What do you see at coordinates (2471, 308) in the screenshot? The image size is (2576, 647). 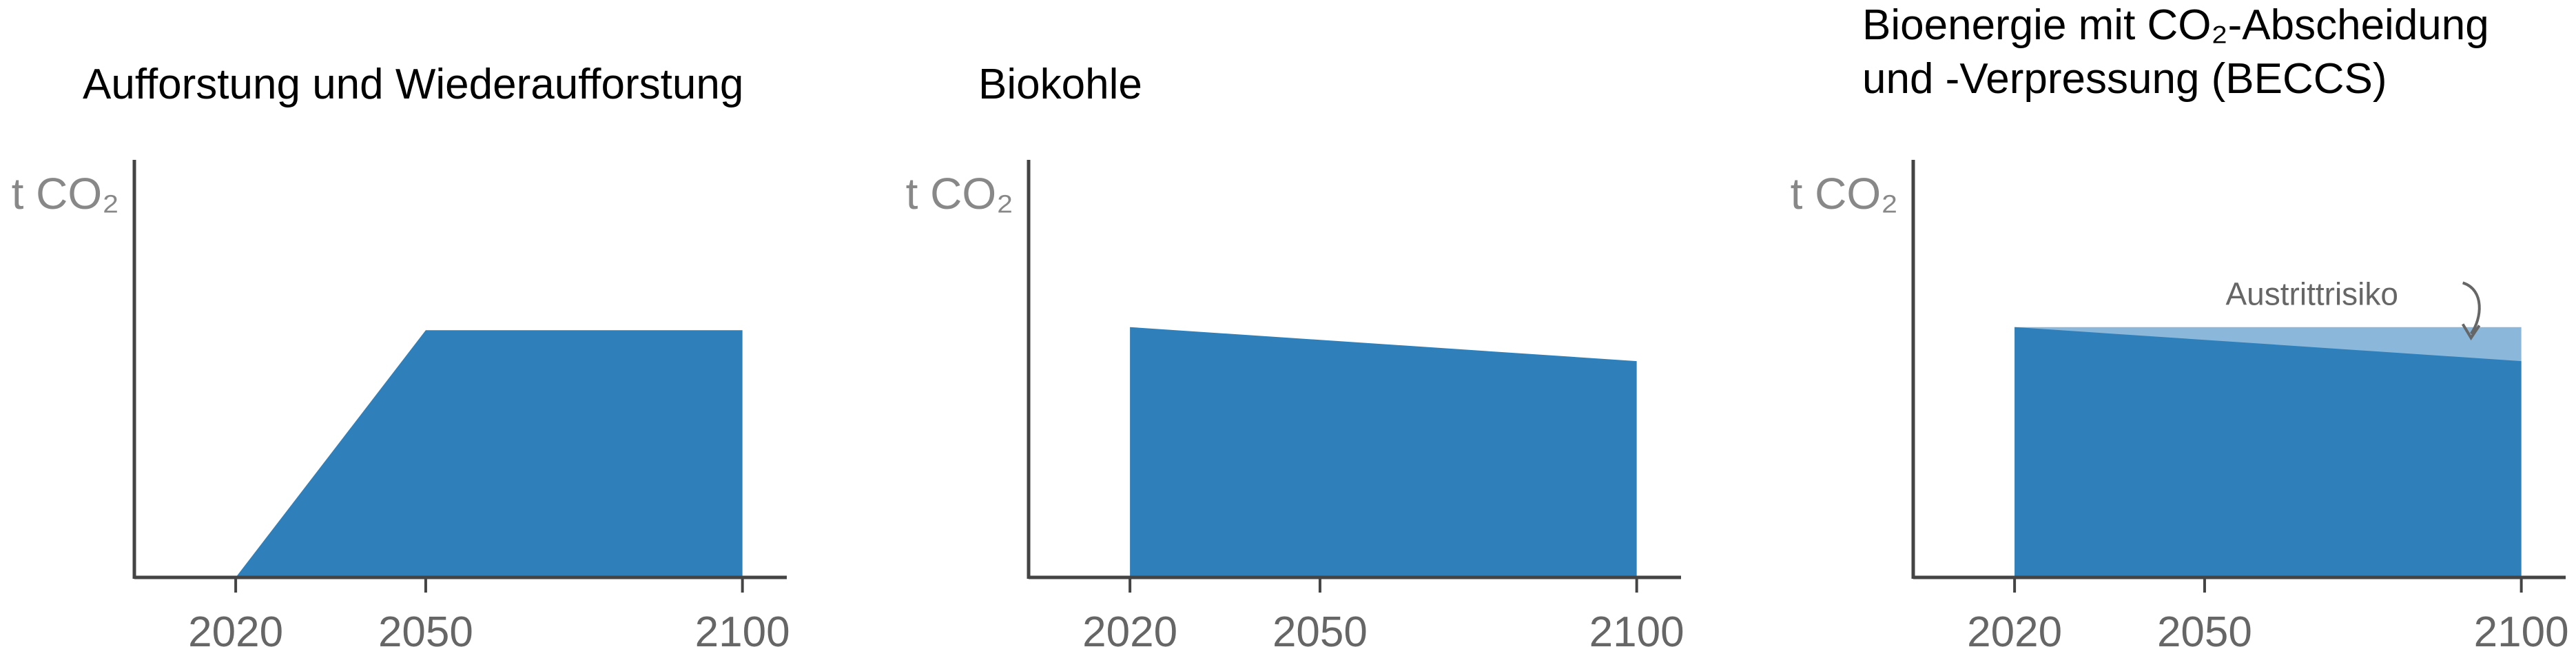 I see `annotation-arrow` at bounding box center [2471, 308].